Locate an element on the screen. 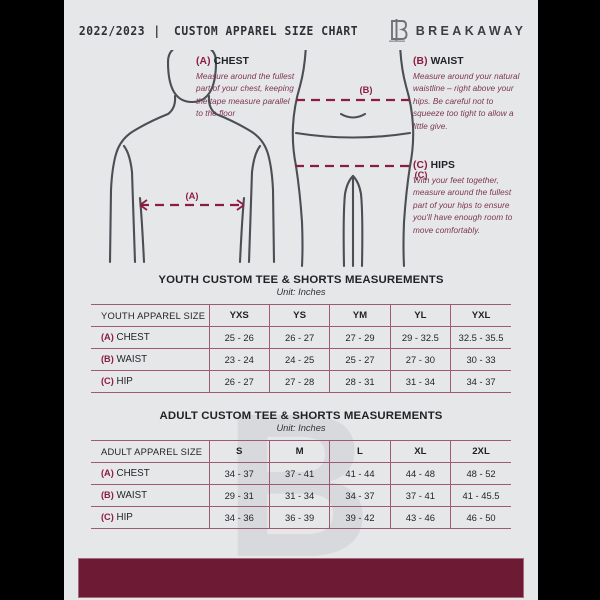 The width and height of the screenshot is (600, 600). callout-chest-tag: (A) is located at coordinates (203, 61).